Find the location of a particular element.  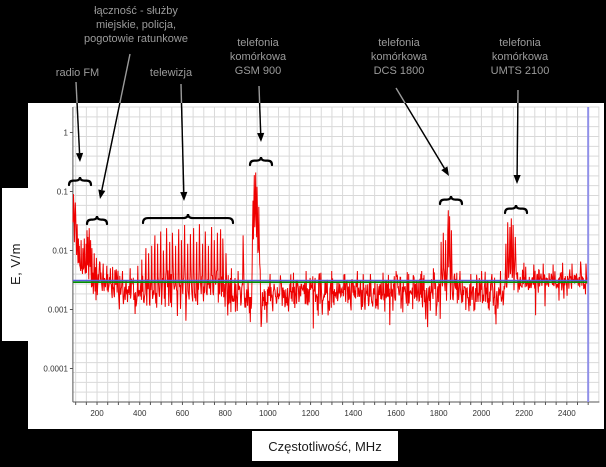

svg-text: 1 is located at coordinates (65, 132).